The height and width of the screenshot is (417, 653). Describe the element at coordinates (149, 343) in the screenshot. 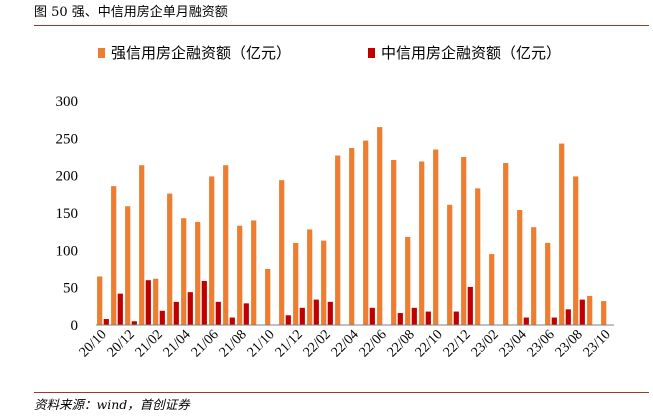

I see `x-tick-label: 21/02` at that location.